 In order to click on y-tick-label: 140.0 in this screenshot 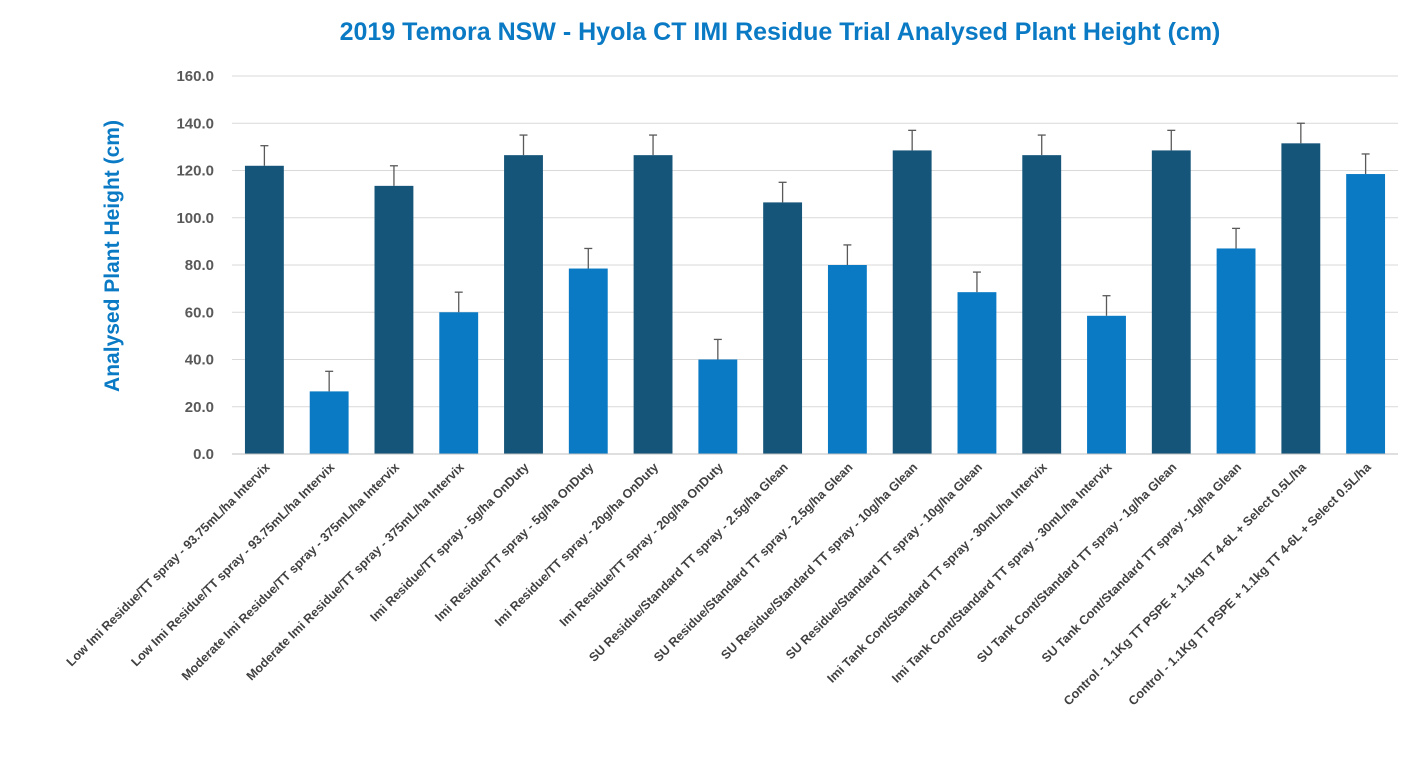, I will do `click(195, 123)`.